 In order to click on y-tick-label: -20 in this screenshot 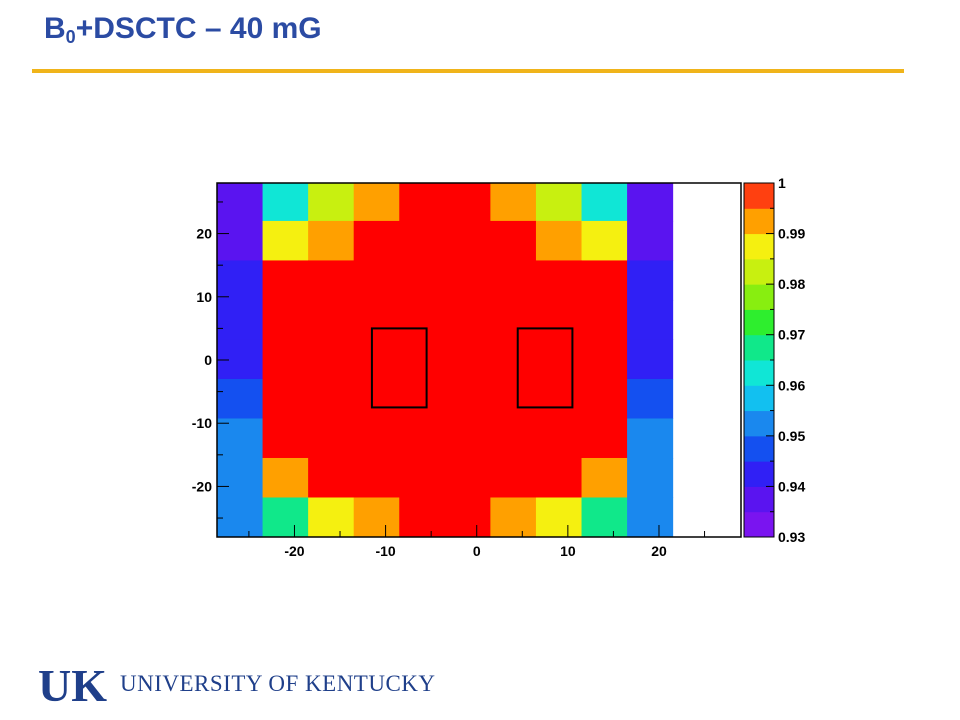, I will do `click(202, 486)`.